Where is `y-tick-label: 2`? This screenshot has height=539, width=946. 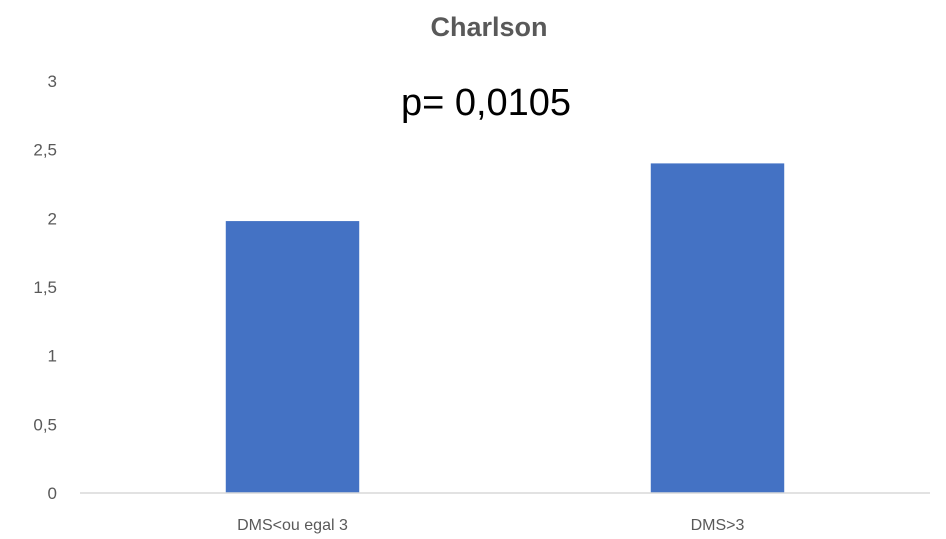 y-tick-label: 2 is located at coordinates (52, 218).